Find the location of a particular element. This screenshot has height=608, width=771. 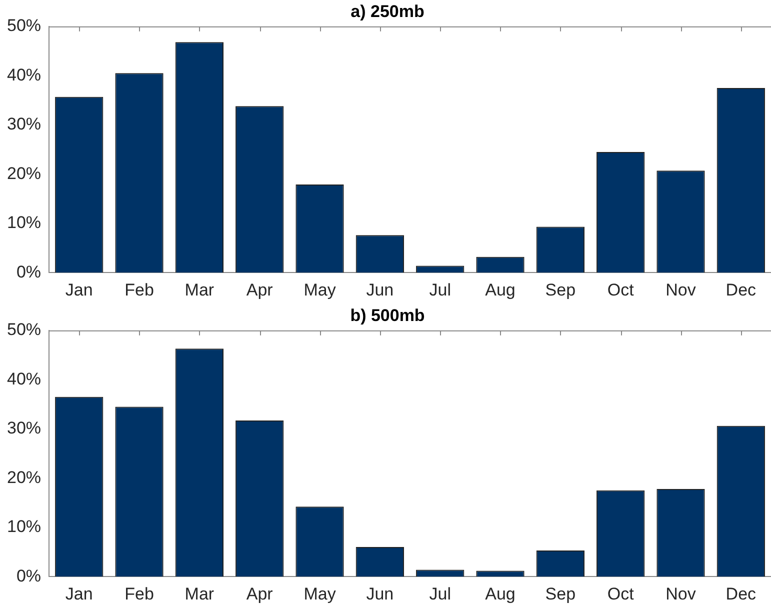

chart-title: b) 500mb is located at coordinates (387, 315).